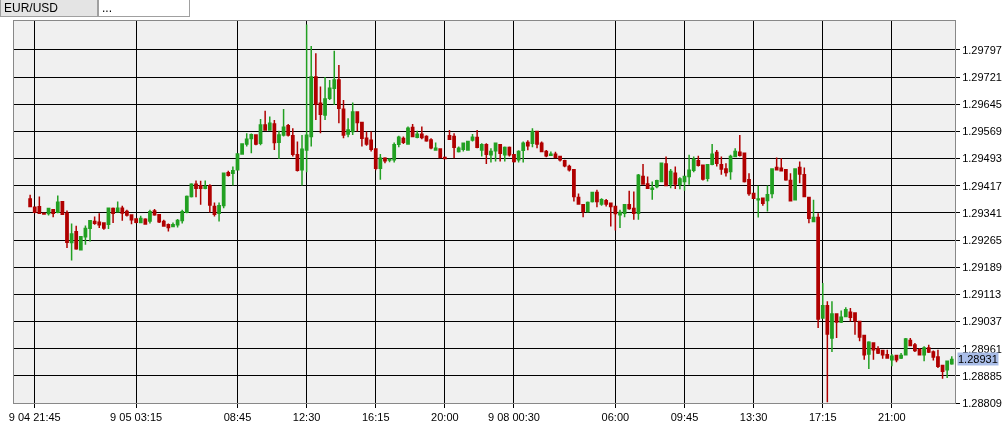 The width and height of the screenshot is (1004, 426). What do you see at coordinates (822, 417) in the screenshot?
I see `x-tick-label: 17:15` at bounding box center [822, 417].